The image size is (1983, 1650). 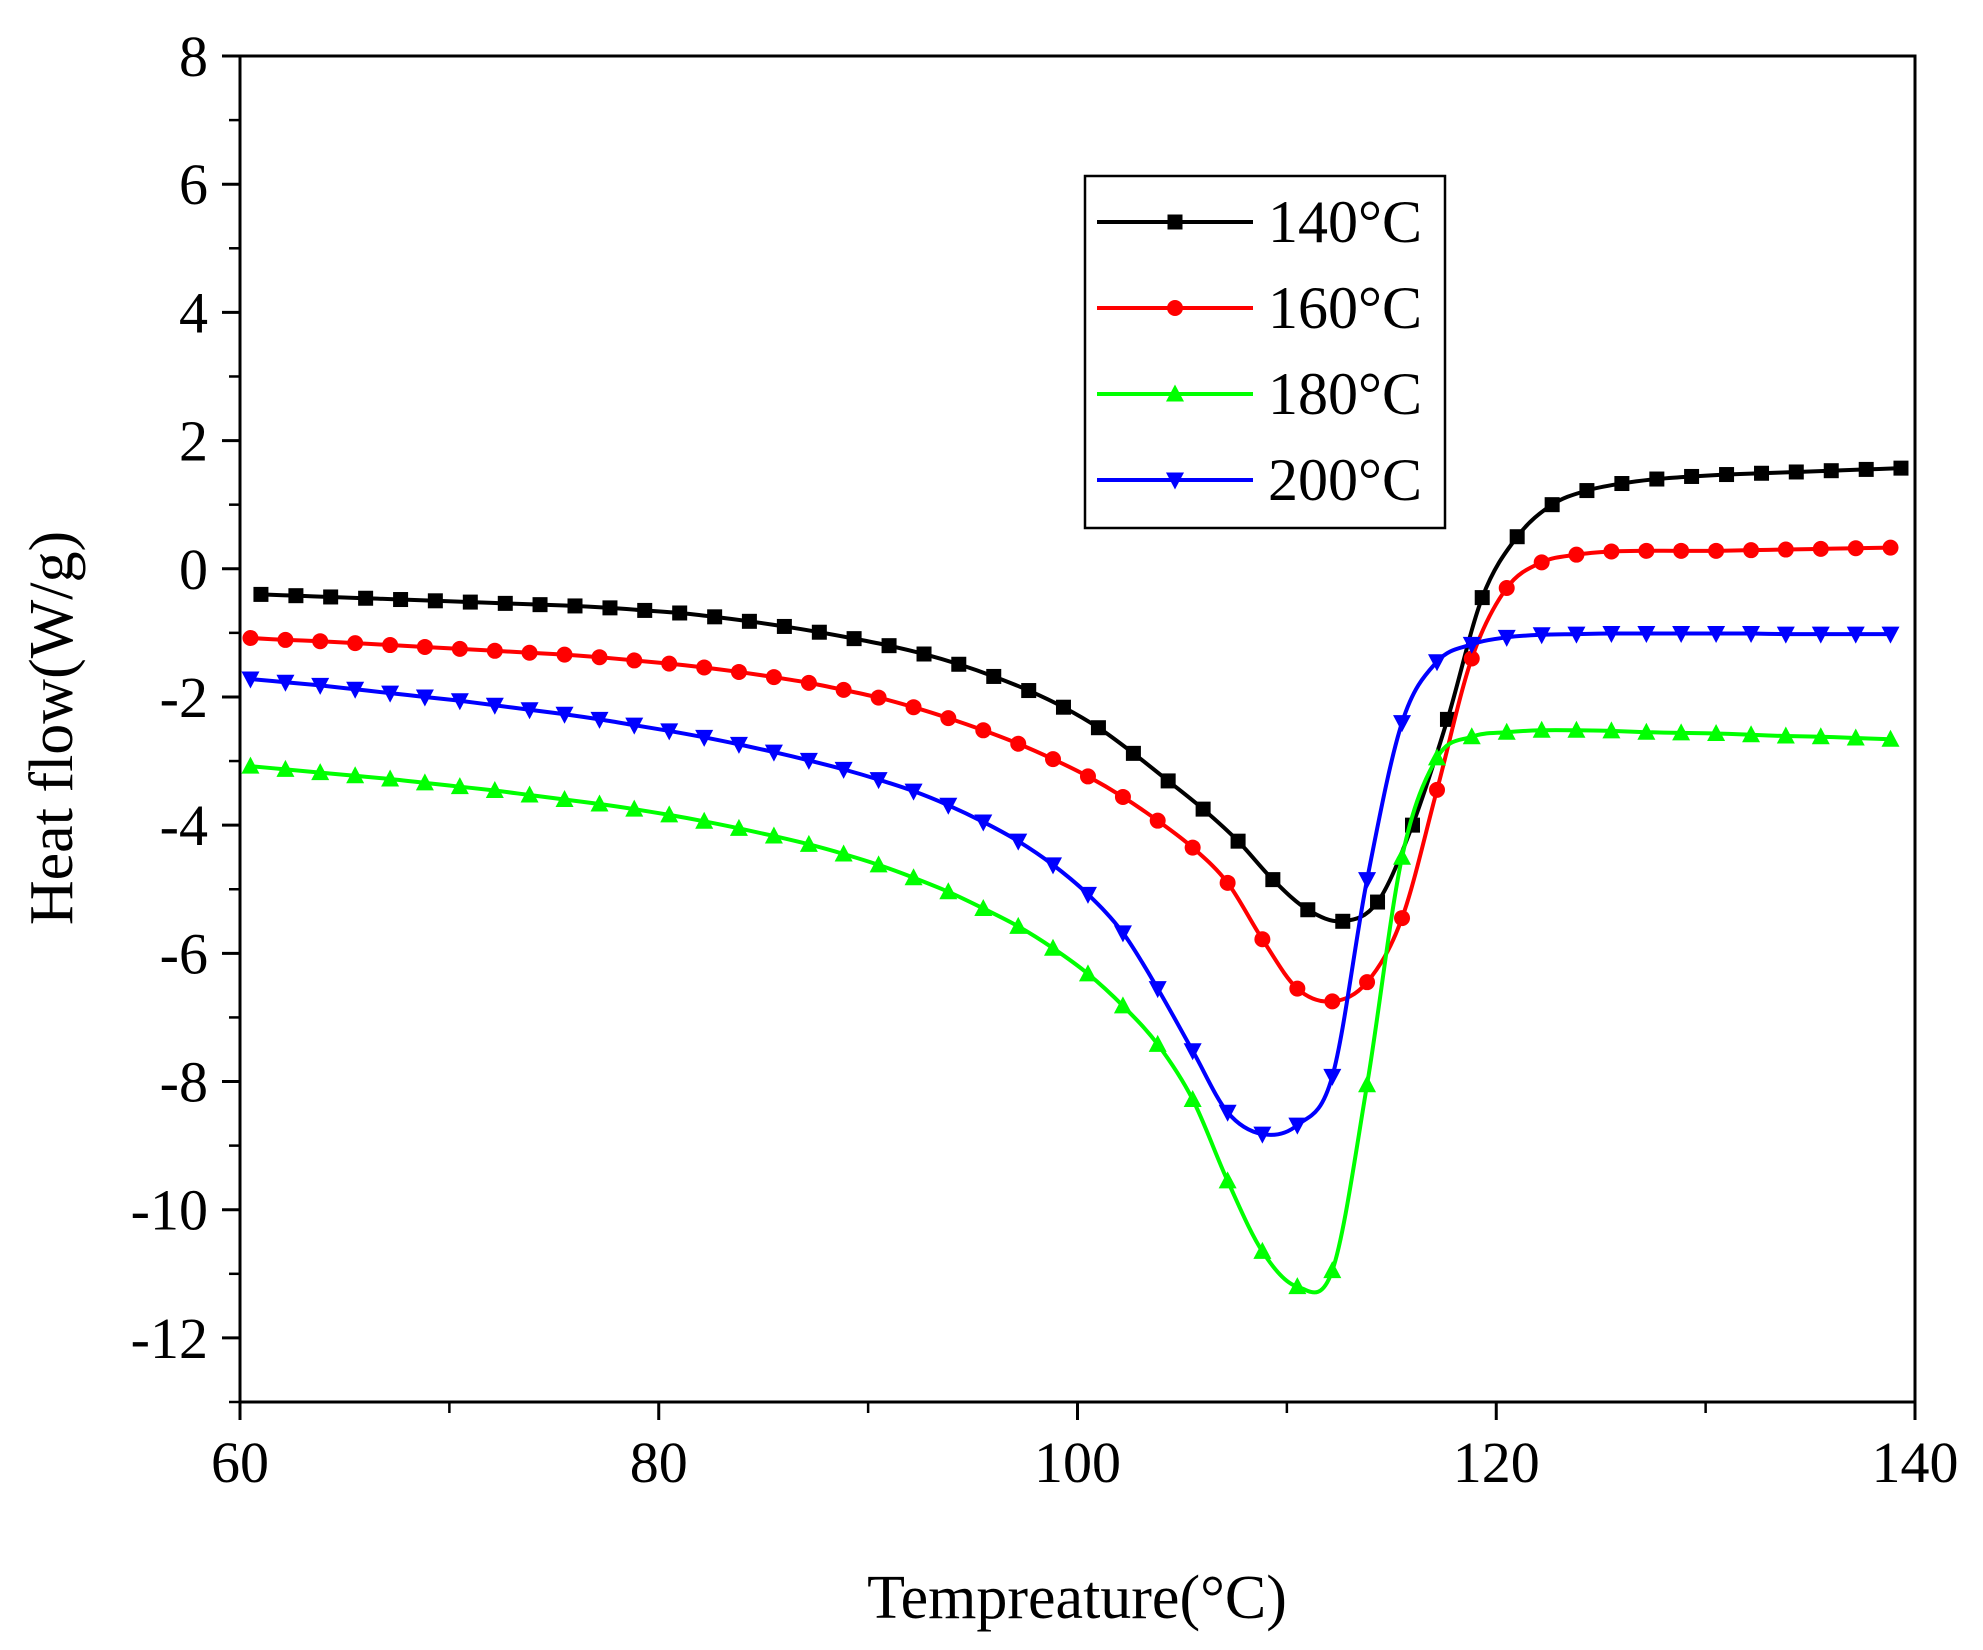 I want to click on y-tick-label: 6, so click(x=193, y=184).